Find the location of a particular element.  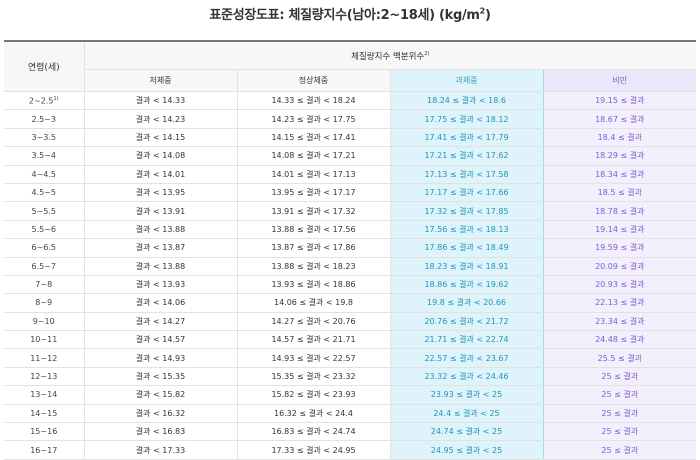

normal-cell: 13.87 ≤ 결과 < 17.86 is located at coordinates (314, 248).